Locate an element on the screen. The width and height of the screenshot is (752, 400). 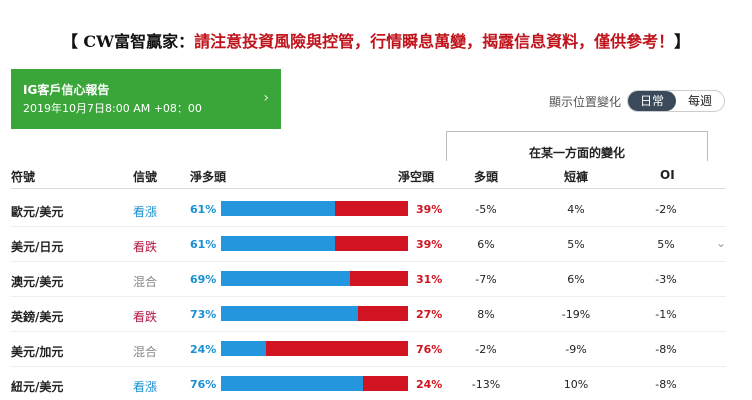
column-header-short: 短褲 is located at coordinates (576, 177).